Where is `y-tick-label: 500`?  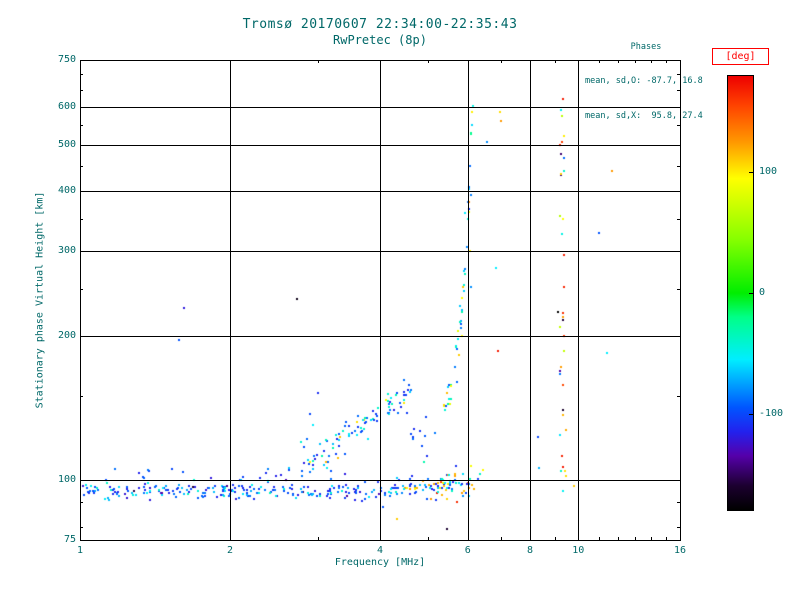
y-tick-label: 500 is located at coordinates (66, 144).